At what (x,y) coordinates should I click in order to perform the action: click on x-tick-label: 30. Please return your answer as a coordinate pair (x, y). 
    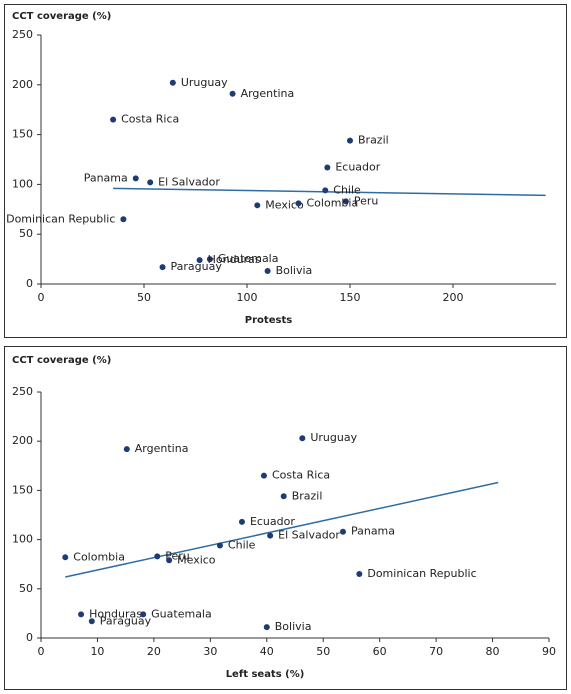
    Looking at the image, I should click on (210, 651).